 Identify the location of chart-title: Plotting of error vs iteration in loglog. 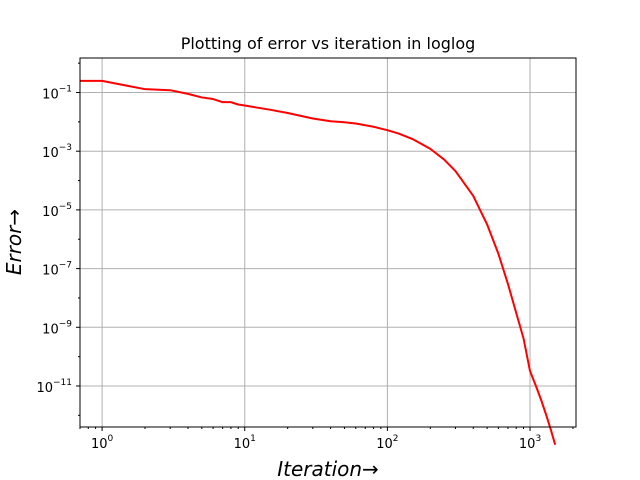
(328, 43).